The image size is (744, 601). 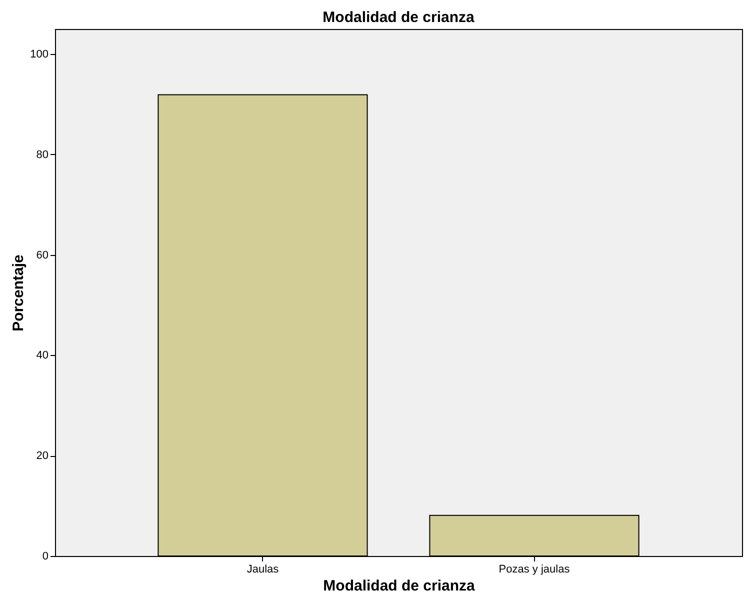 What do you see at coordinates (399, 586) in the screenshot?
I see `x-axis-title: Modalidad de crianza` at bounding box center [399, 586].